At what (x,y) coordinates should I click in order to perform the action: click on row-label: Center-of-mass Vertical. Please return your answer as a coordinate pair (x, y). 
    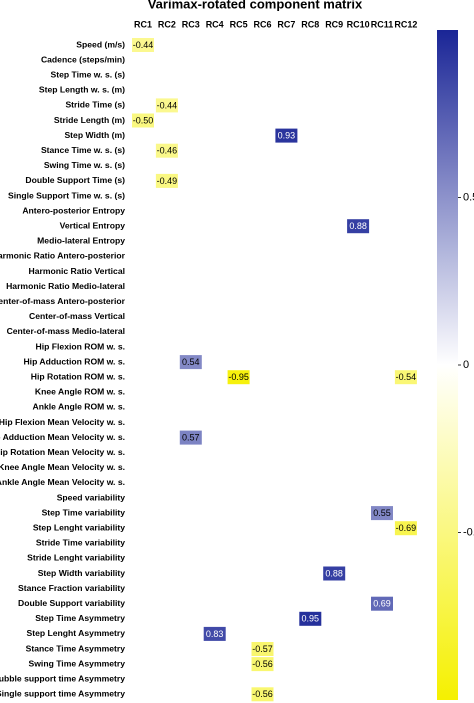
    Looking at the image, I should click on (77, 316).